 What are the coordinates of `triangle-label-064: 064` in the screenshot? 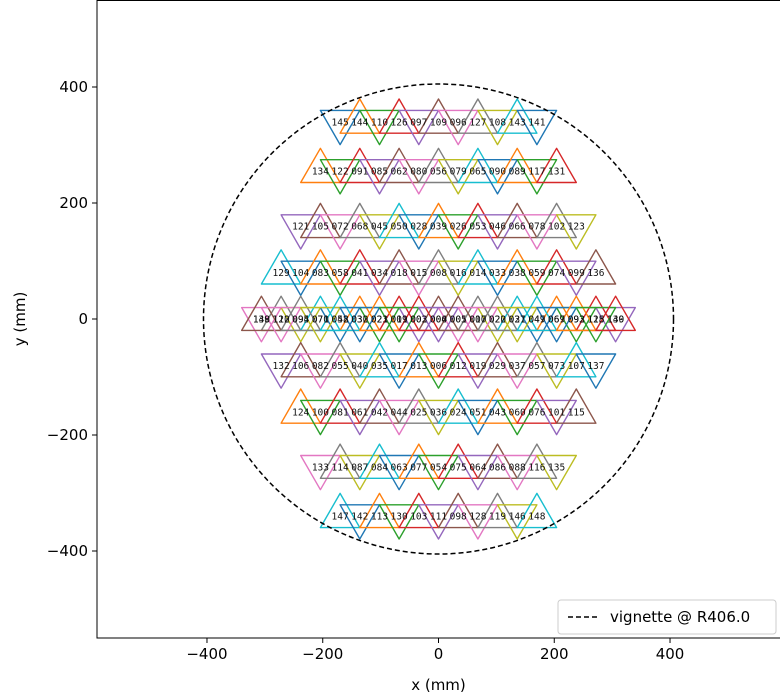 It's located at (477, 467).